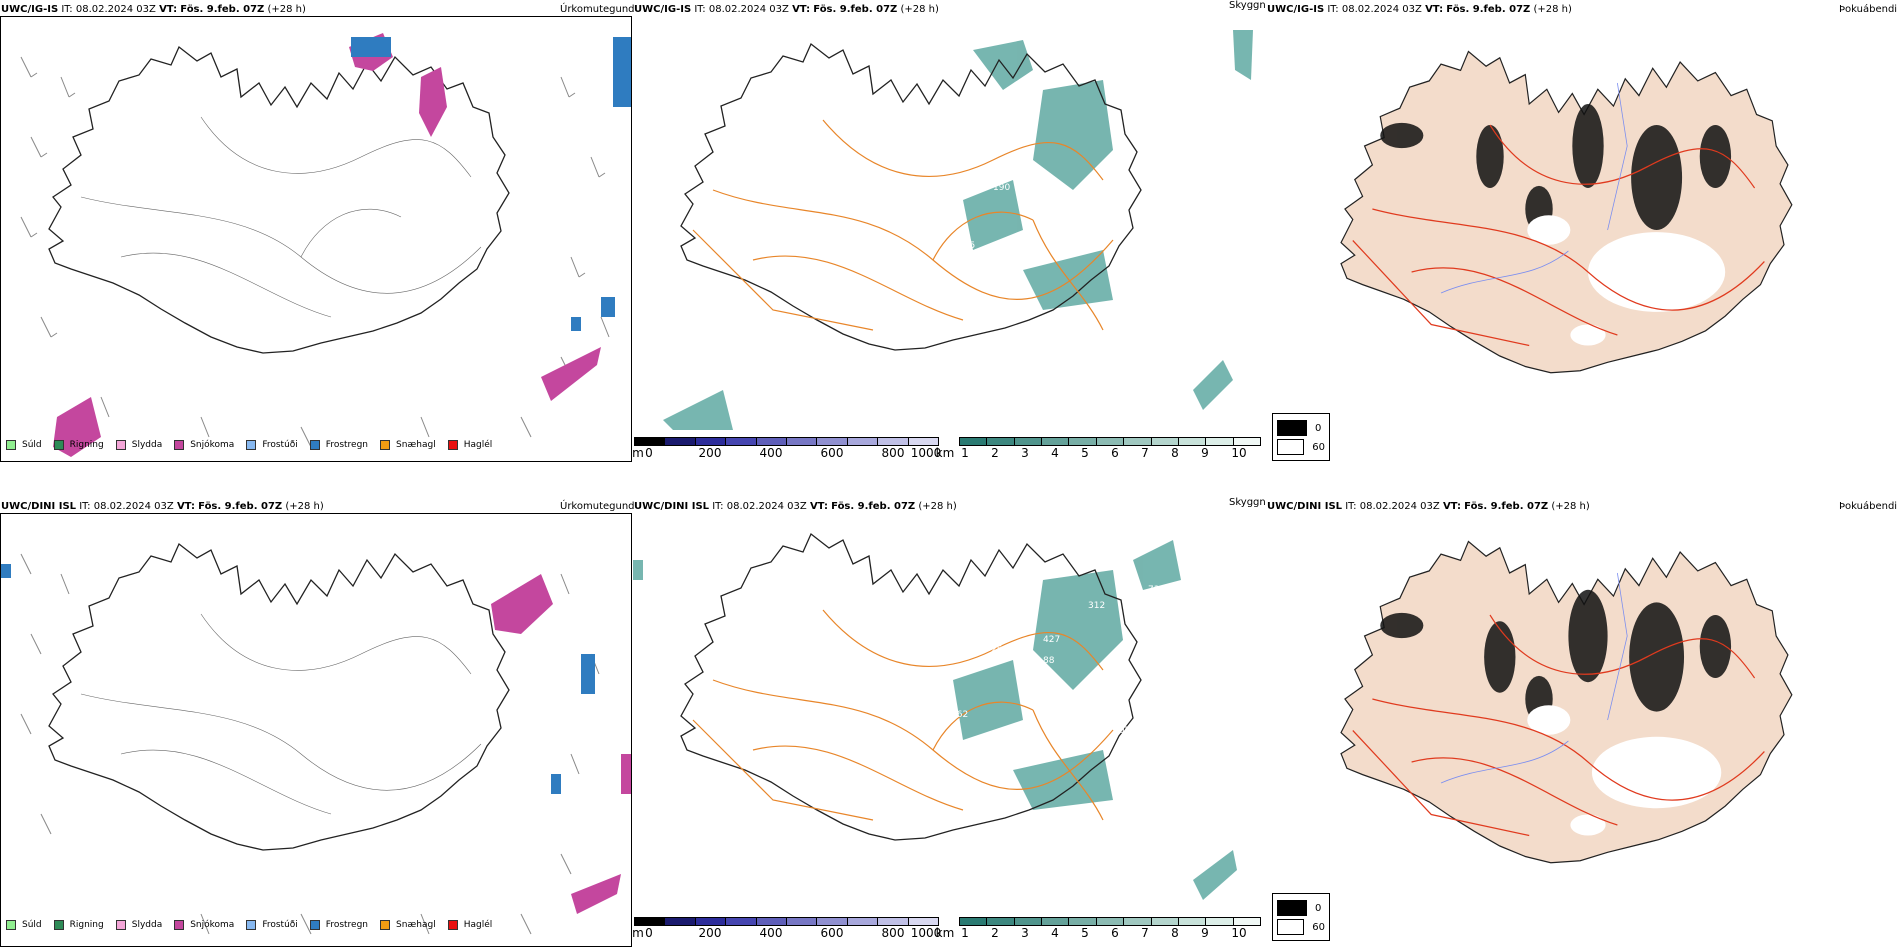  What do you see at coordinates (1145, 453) in the screenshot?
I see `colorbar-tick: 7` at bounding box center [1145, 453].